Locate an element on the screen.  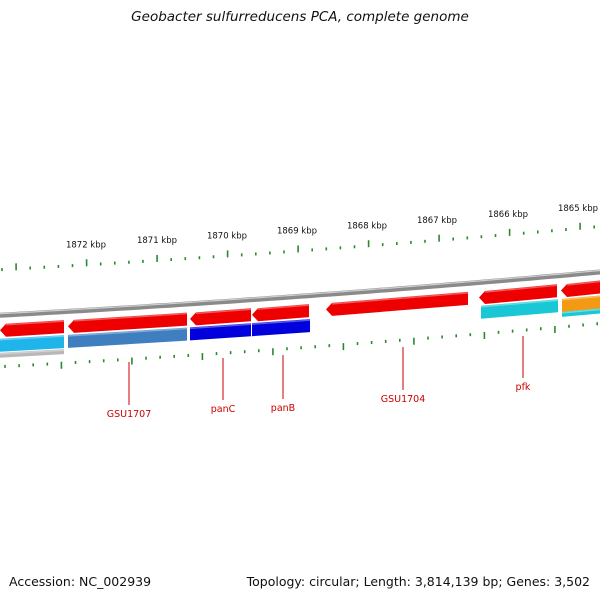
scale-label: 1868 kbp is located at coordinates (367, 226).